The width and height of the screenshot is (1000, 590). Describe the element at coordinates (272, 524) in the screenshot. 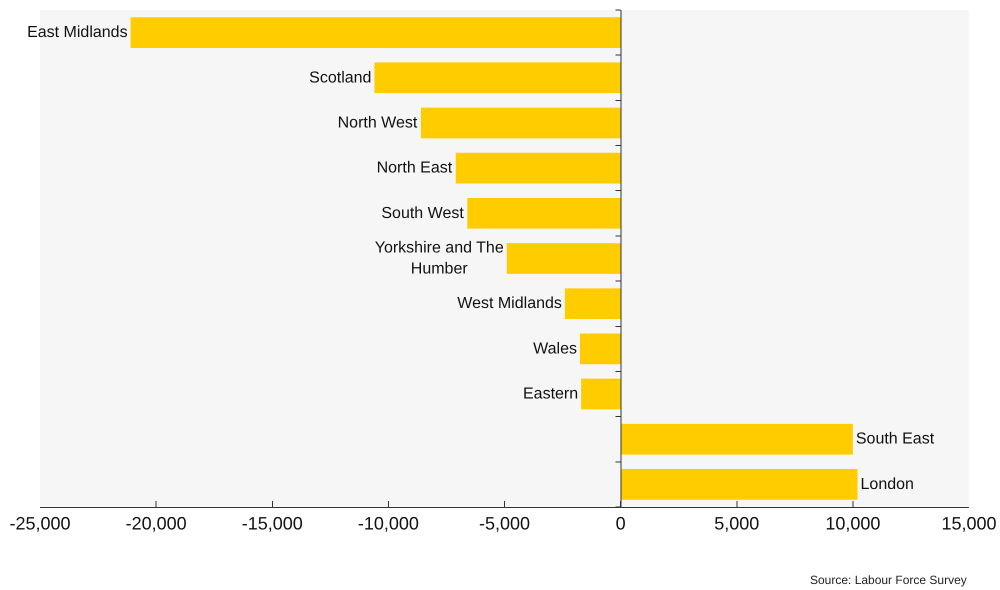

I see `x-tick-label: -15,000` at that location.